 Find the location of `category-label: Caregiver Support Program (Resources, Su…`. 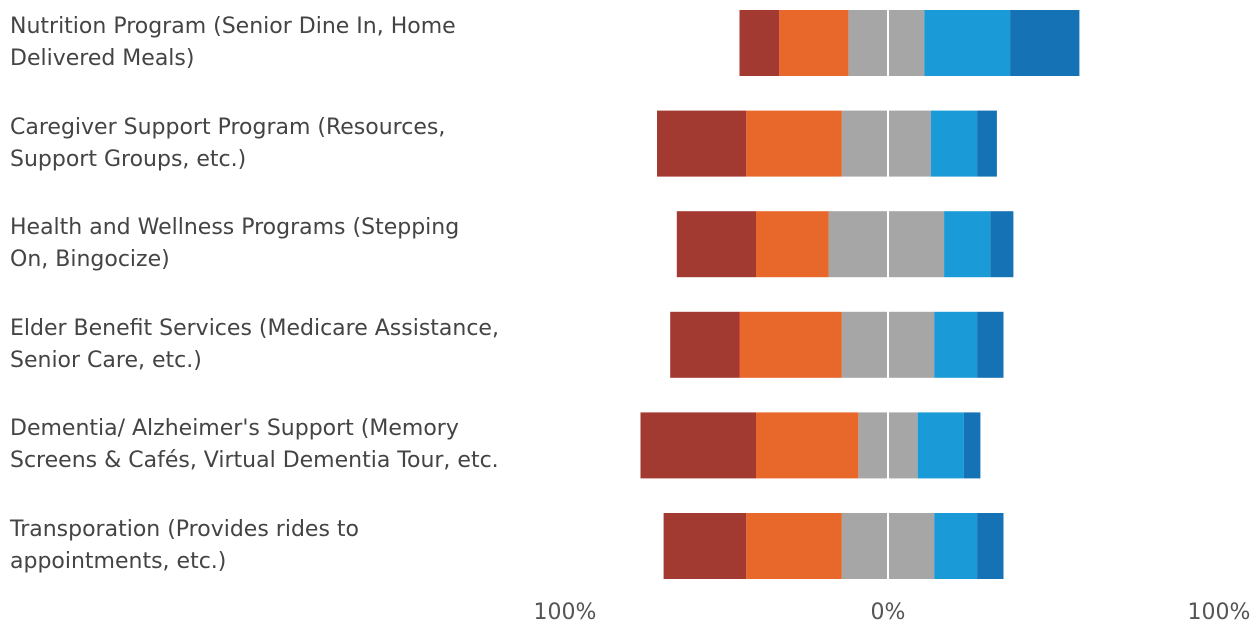

category-label: Caregiver Support Program (Resources, Su… is located at coordinates (228, 143).